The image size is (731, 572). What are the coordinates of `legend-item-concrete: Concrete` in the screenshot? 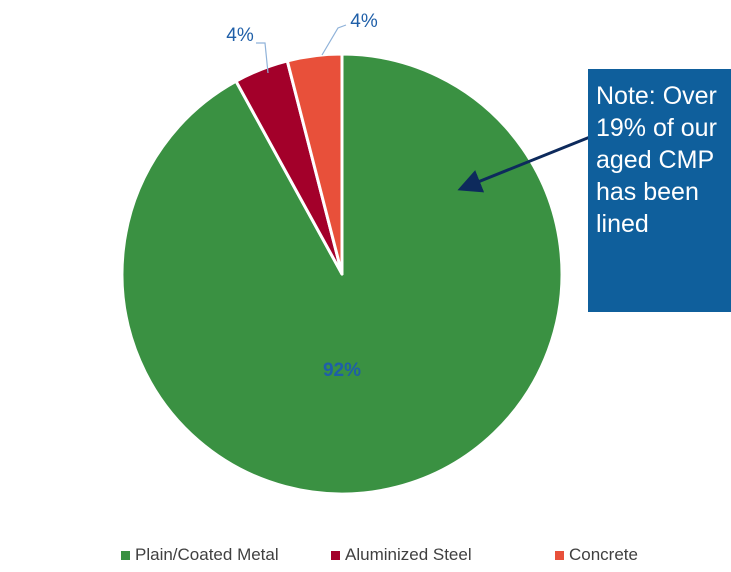 It's located at (596, 555).